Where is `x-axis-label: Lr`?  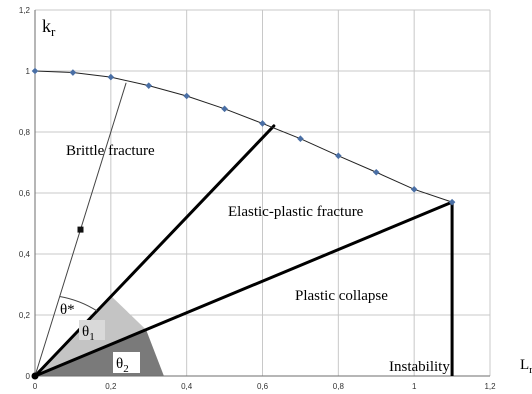
x-axis-label: Lr is located at coordinates (526, 366).